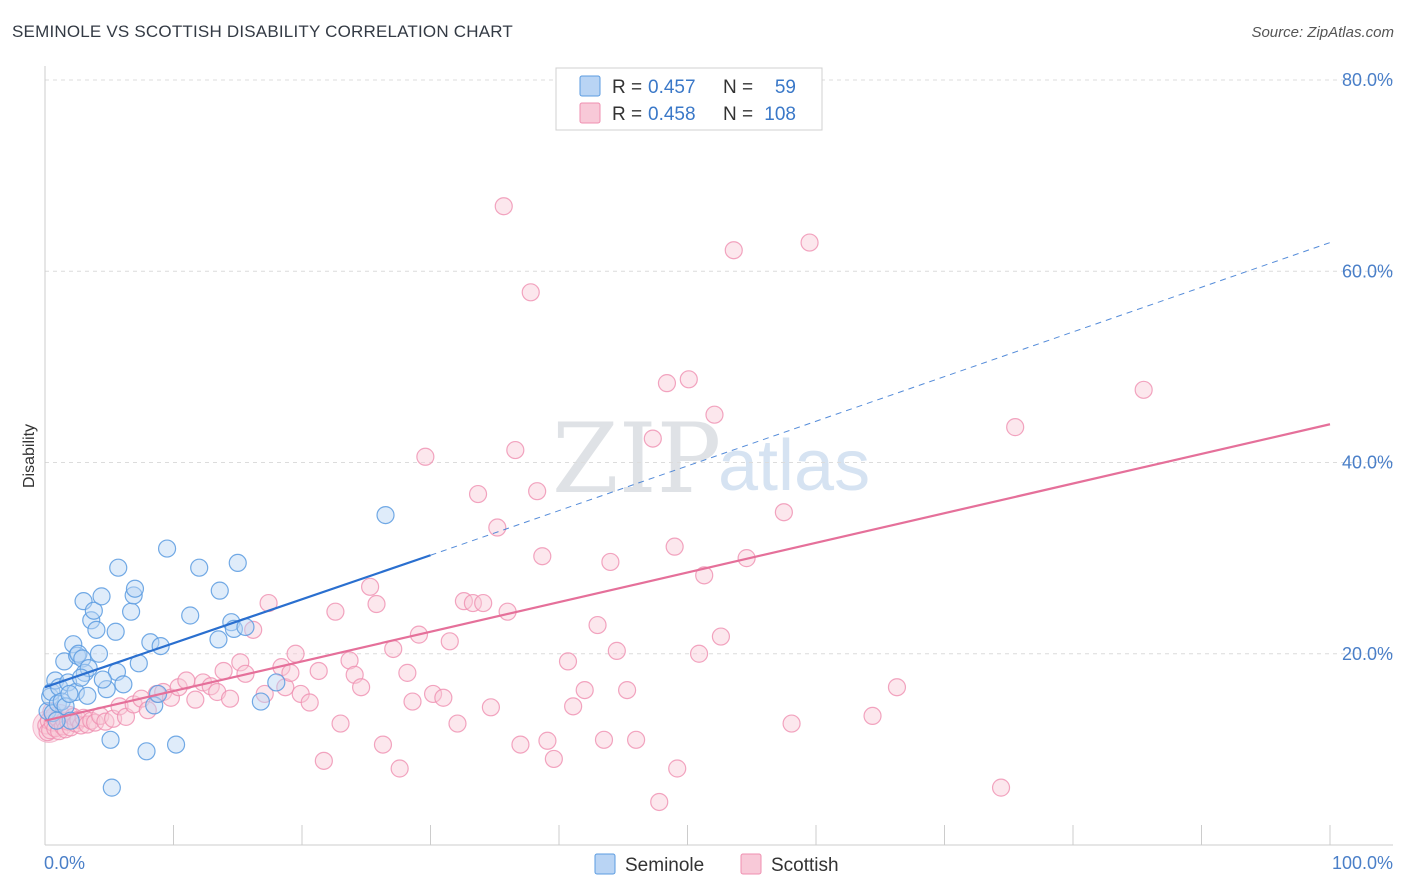 The width and height of the screenshot is (1406, 892). What do you see at coordinates (29, 456) in the screenshot?
I see `y-axis-label: Disability` at bounding box center [29, 456].